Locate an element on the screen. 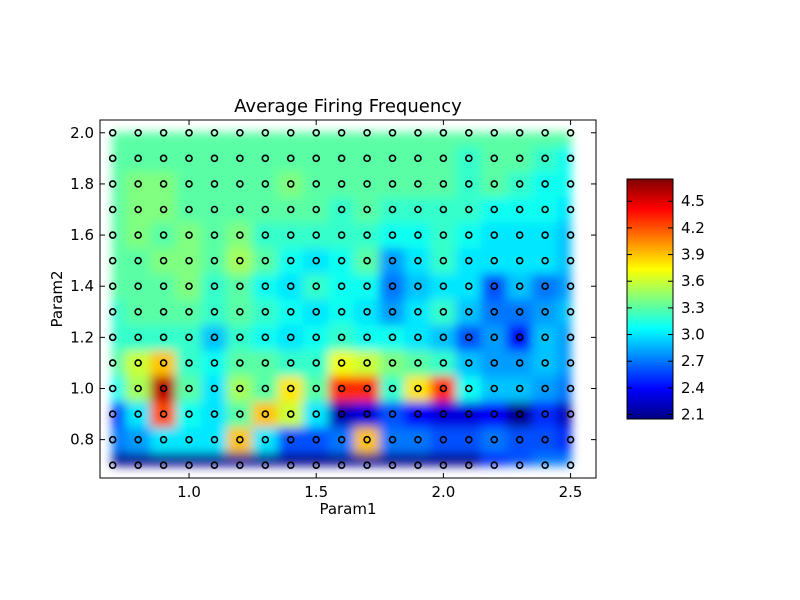  y-tick-label: 1.6 is located at coordinates (82, 235).